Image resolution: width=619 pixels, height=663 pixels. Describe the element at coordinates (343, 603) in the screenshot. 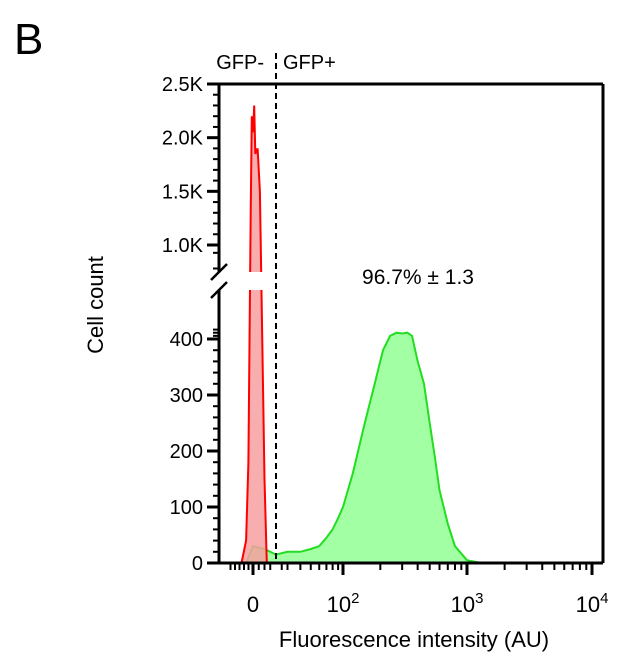

I see `x-tick-label-100: 10²` at that location.